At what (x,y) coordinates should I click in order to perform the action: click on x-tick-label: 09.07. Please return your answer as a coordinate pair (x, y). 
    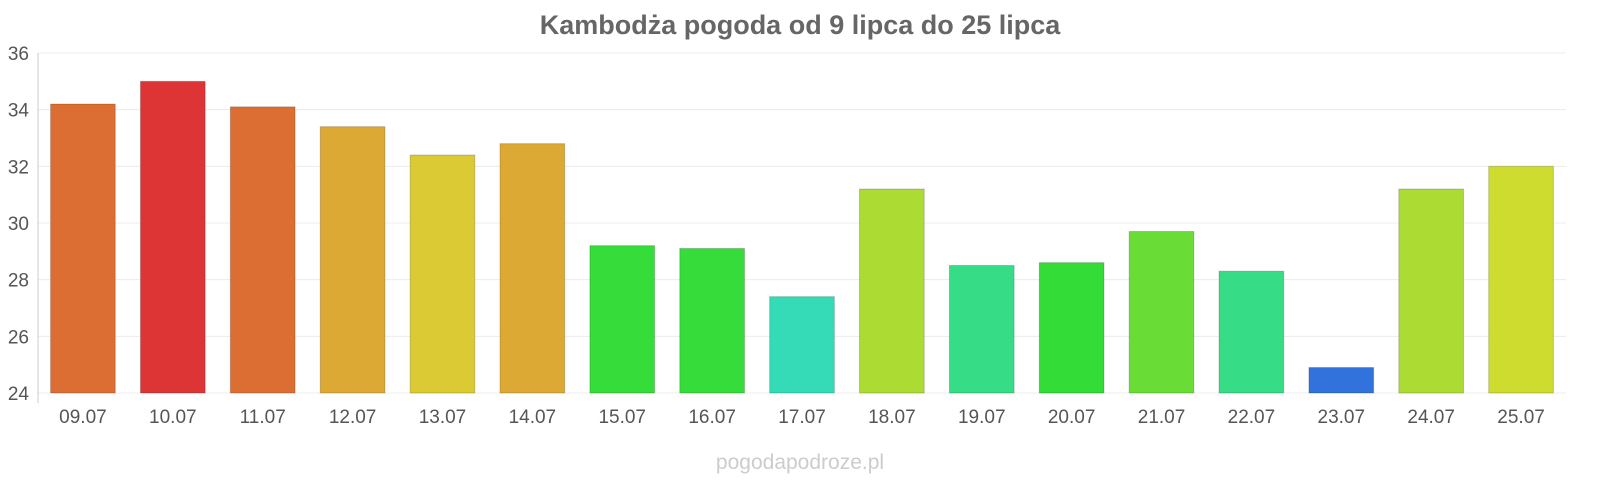
    Looking at the image, I should click on (83, 417).